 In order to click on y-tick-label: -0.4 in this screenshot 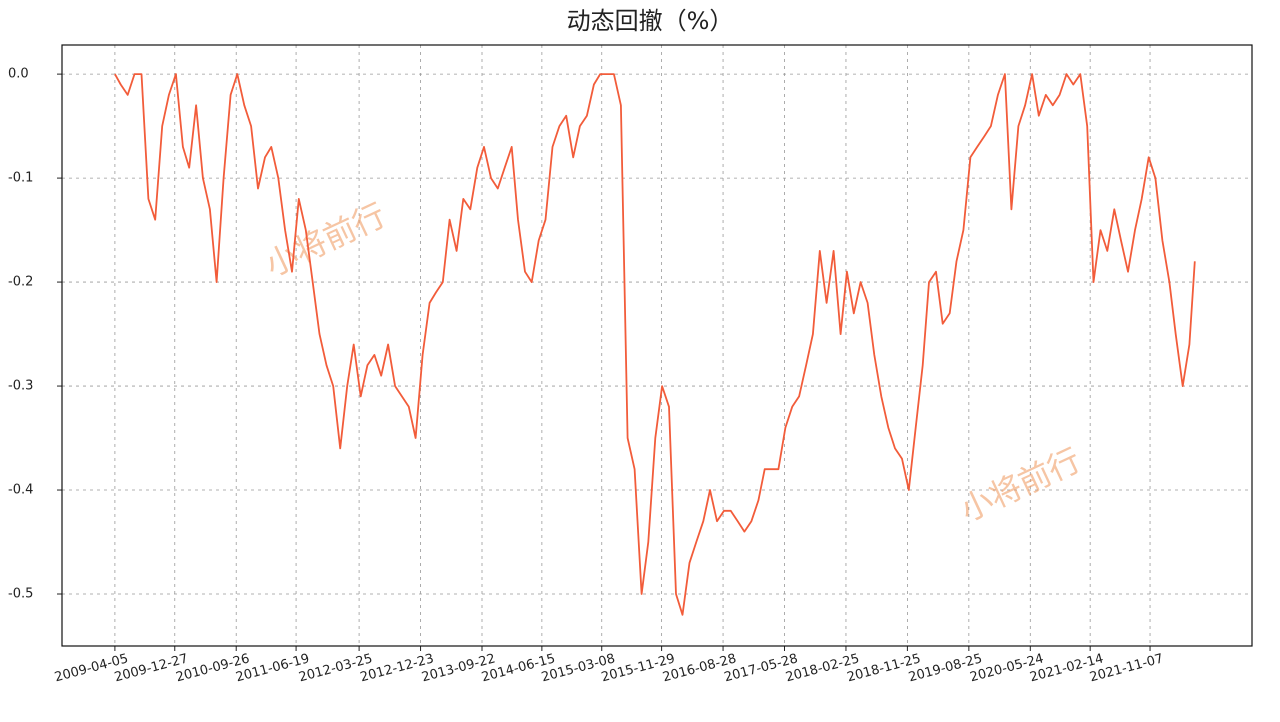, I will do `click(20, 490)`.